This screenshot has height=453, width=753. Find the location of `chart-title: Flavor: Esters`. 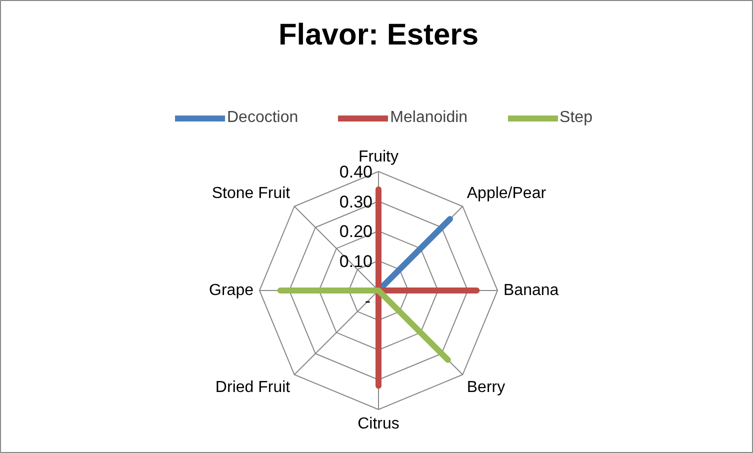

chart-title: Flavor: Esters is located at coordinates (378, 35).